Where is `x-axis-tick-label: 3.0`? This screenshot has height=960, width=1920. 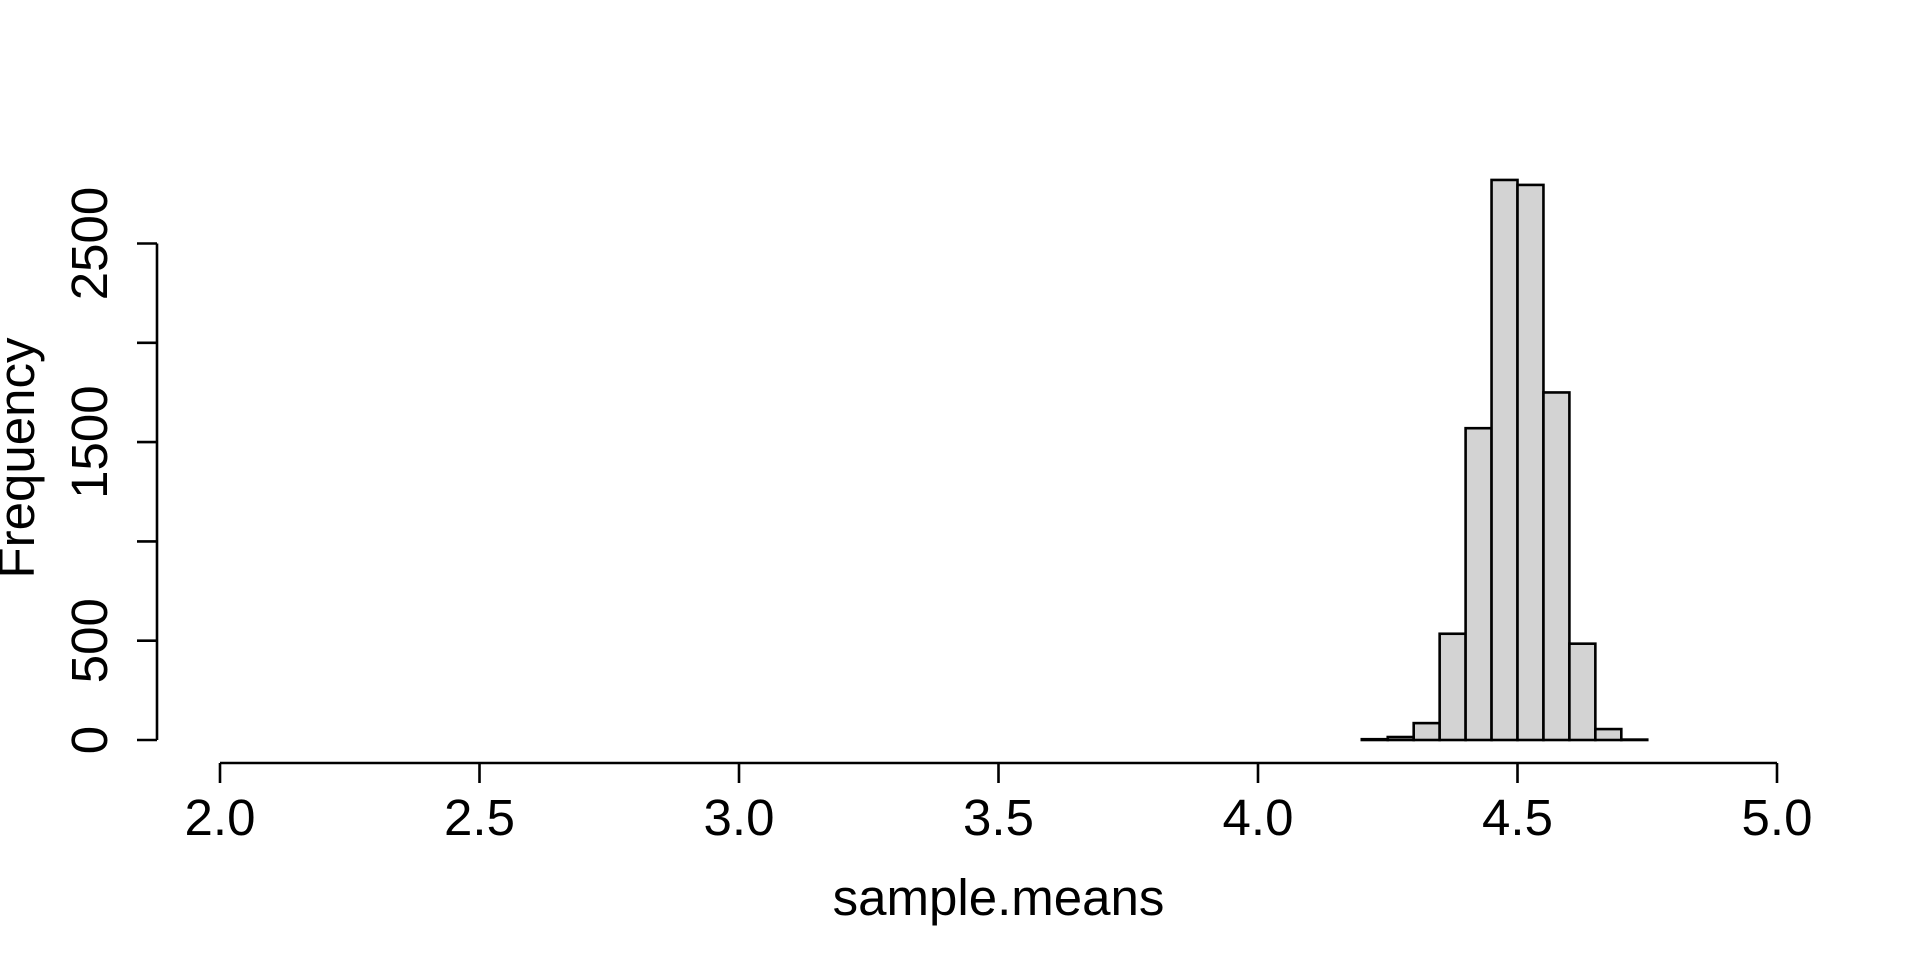 x-axis-tick-label: 3.0 is located at coordinates (739, 817).